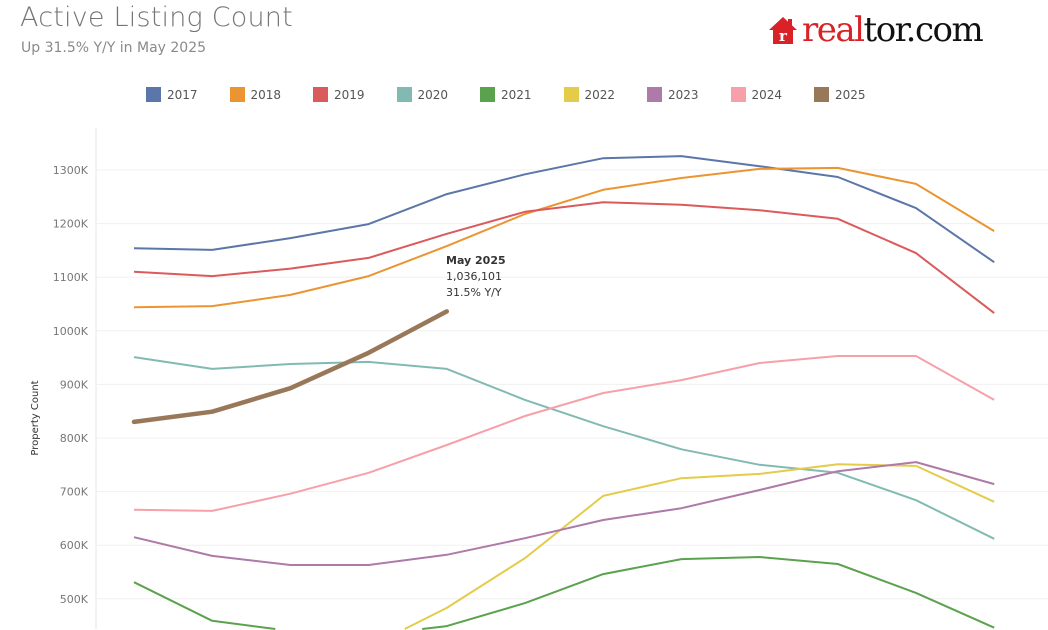  I want to click on chart-title: Active Listing Count, so click(156, 17).